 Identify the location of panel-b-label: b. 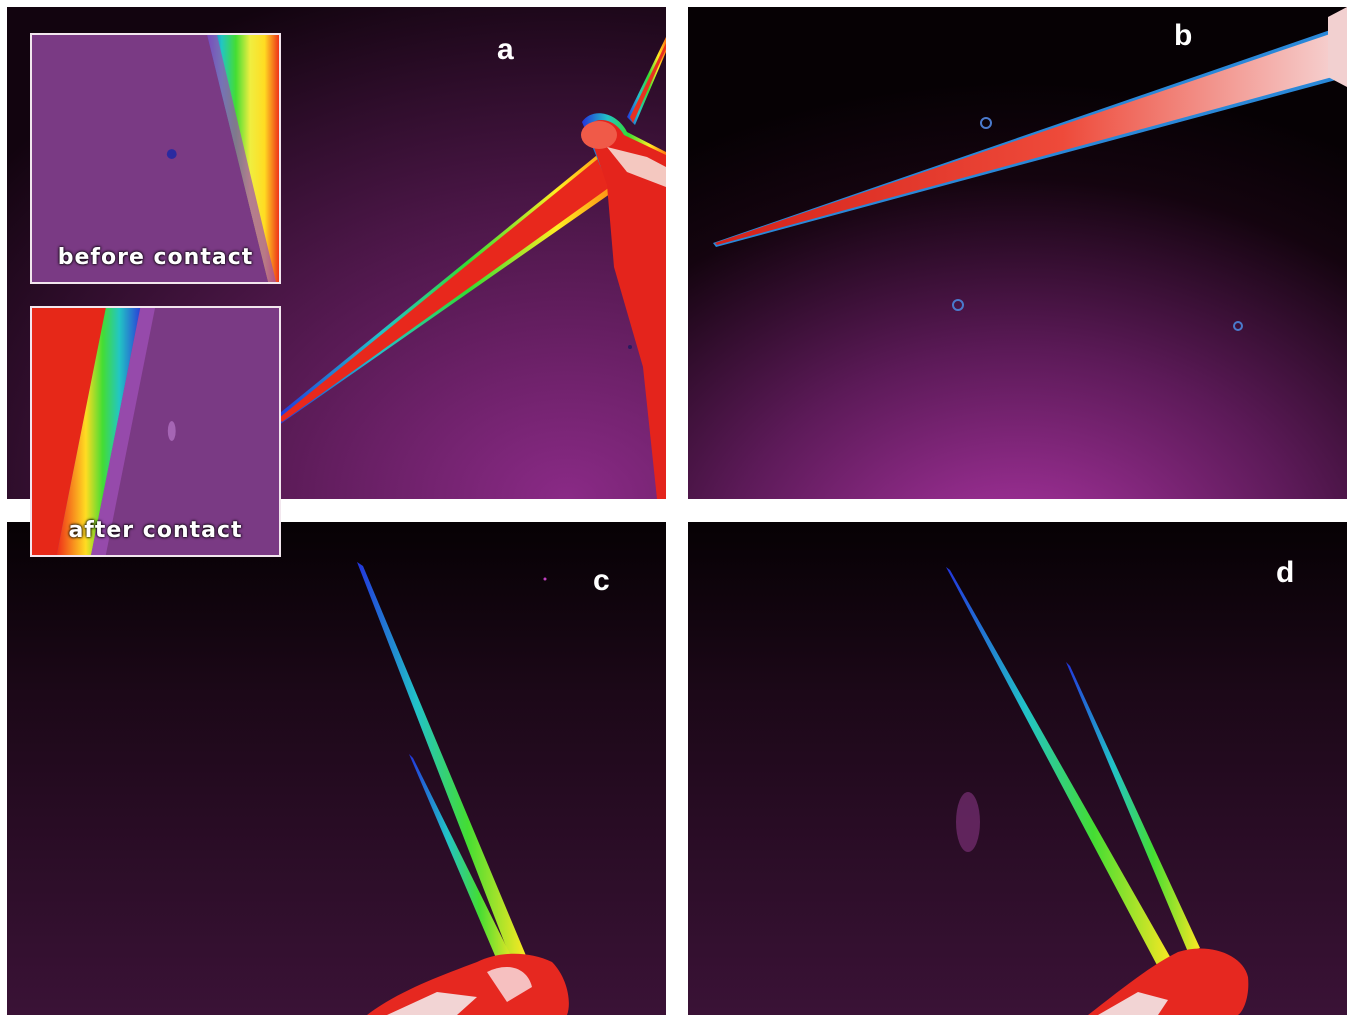
(1183, 35).